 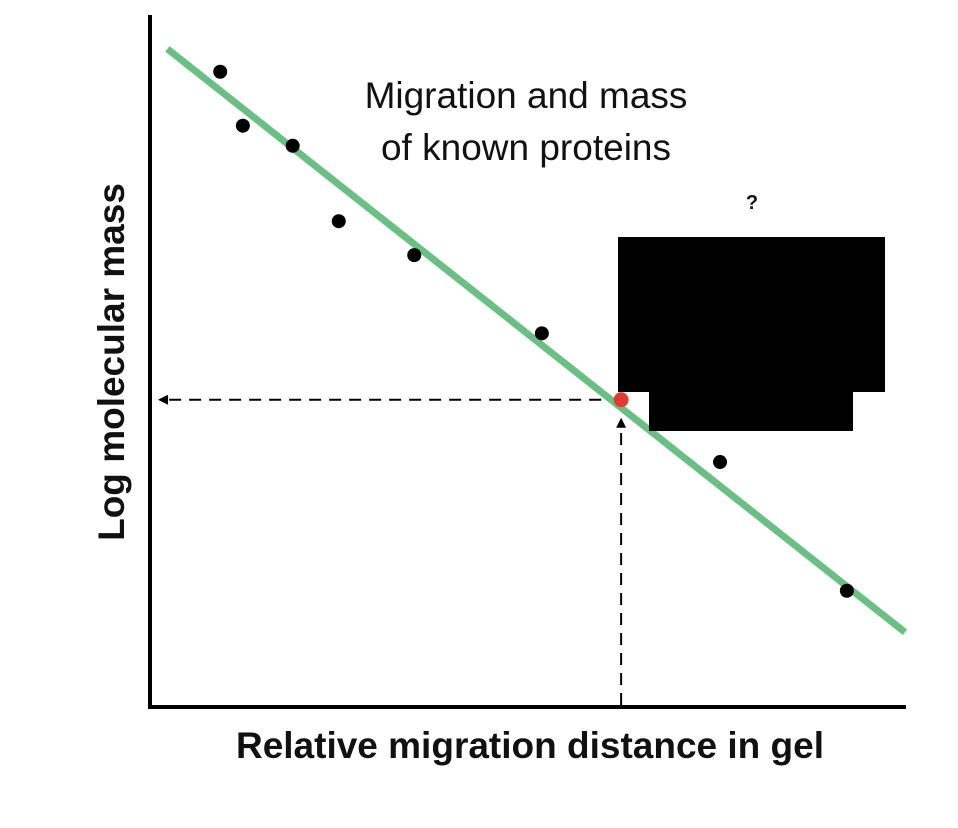 What do you see at coordinates (526, 147) in the screenshot?
I see `chart-title-line2: of known proteins` at bounding box center [526, 147].